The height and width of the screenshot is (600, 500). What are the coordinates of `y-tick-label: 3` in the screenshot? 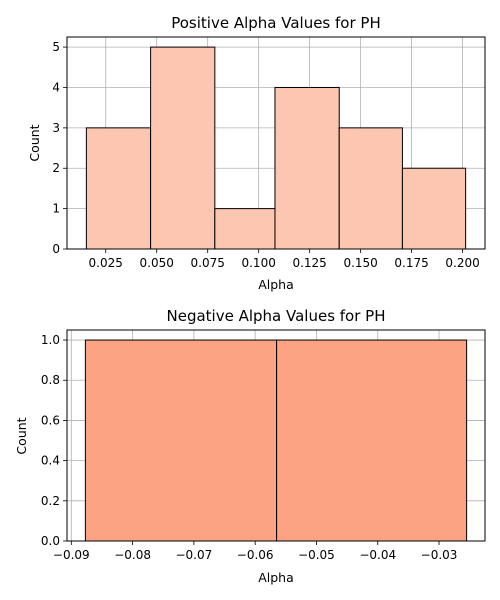 It's located at (56, 128).